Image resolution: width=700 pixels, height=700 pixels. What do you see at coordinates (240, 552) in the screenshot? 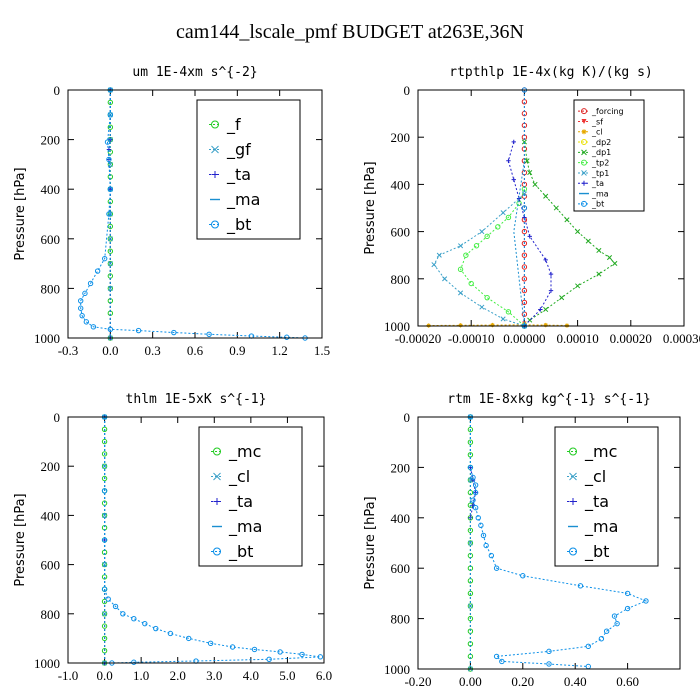
I see `thlm-legend-label-bt: _bt` at bounding box center [240, 552].